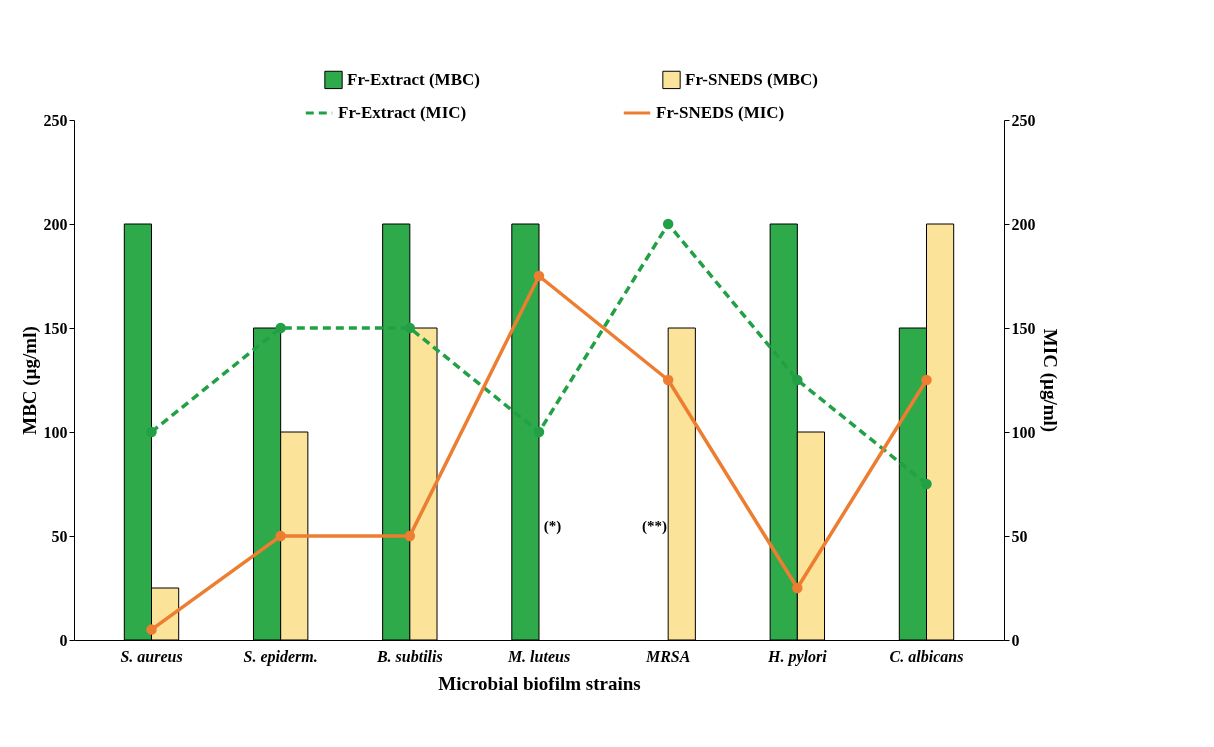  Describe the element at coordinates (1049, 380) in the screenshot. I see `y2-axis-title: MIC (µg/ml)` at that location.